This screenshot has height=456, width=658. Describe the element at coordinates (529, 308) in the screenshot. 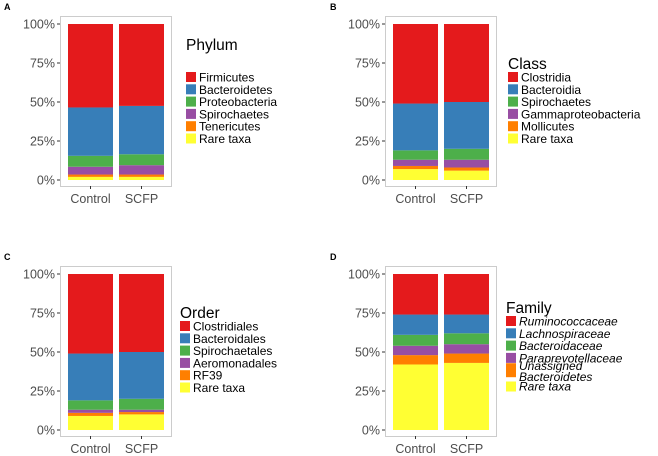

I see `legend-title: Family` at that location.